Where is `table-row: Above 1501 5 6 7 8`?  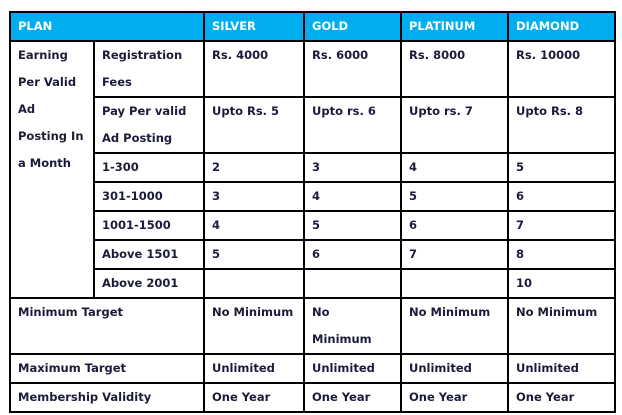 table-row: Above 1501 5 6 7 8 is located at coordinates (313, 254).